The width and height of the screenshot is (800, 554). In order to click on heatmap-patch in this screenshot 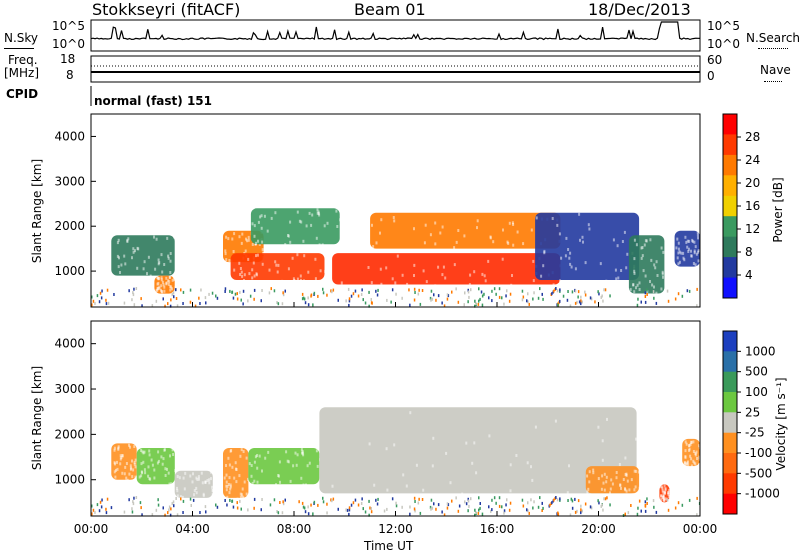, I will do `click(587, 246)`.